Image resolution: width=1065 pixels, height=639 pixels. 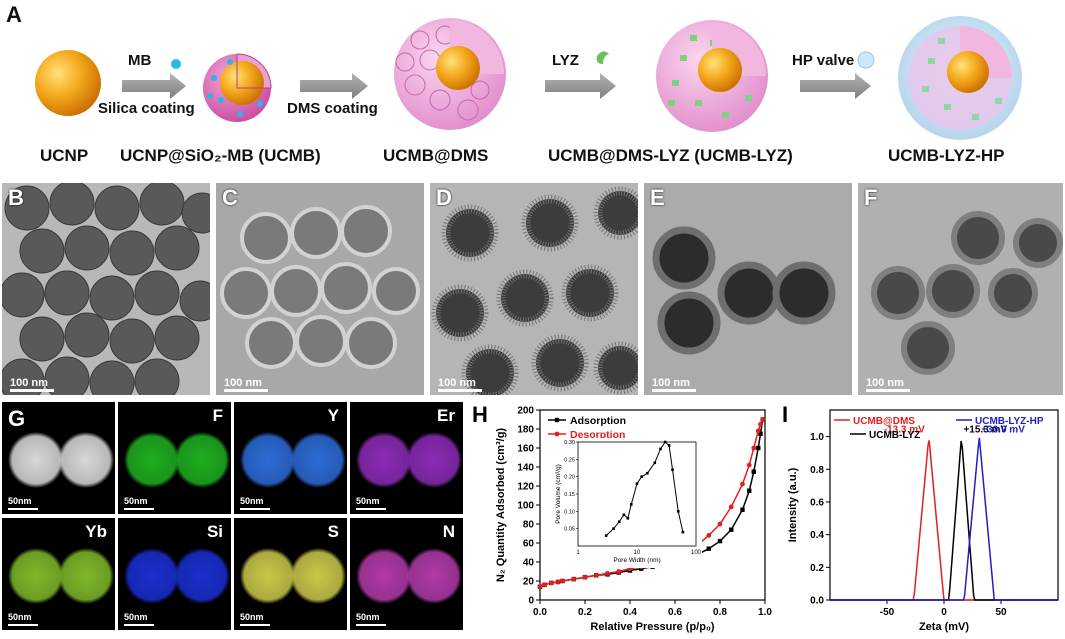 What do you see at coordinates (569, 512) in the screenshot?
I see `inset-y-tick-label: 0.10` at bounding box center [569, 512].